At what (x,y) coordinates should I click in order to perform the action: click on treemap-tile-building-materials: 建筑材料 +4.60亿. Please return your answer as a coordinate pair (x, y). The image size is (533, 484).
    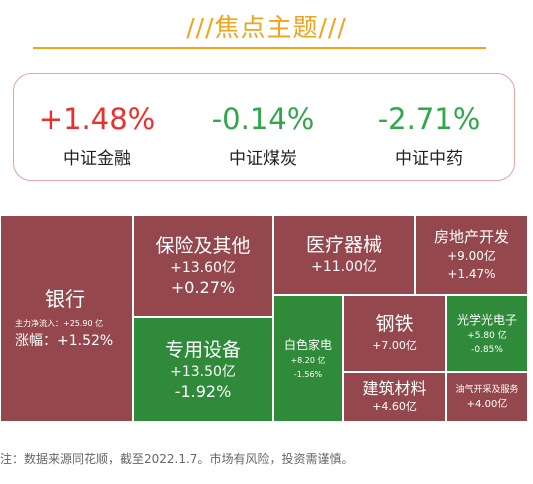
    Looking at the image, I should click on (394, 397).